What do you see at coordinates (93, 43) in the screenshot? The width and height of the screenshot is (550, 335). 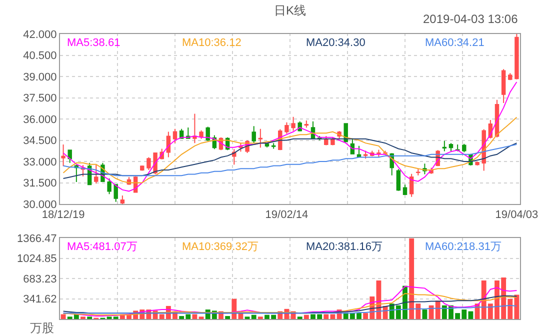 I see `text: MA5:38.61` at bounding box center [93, 43].